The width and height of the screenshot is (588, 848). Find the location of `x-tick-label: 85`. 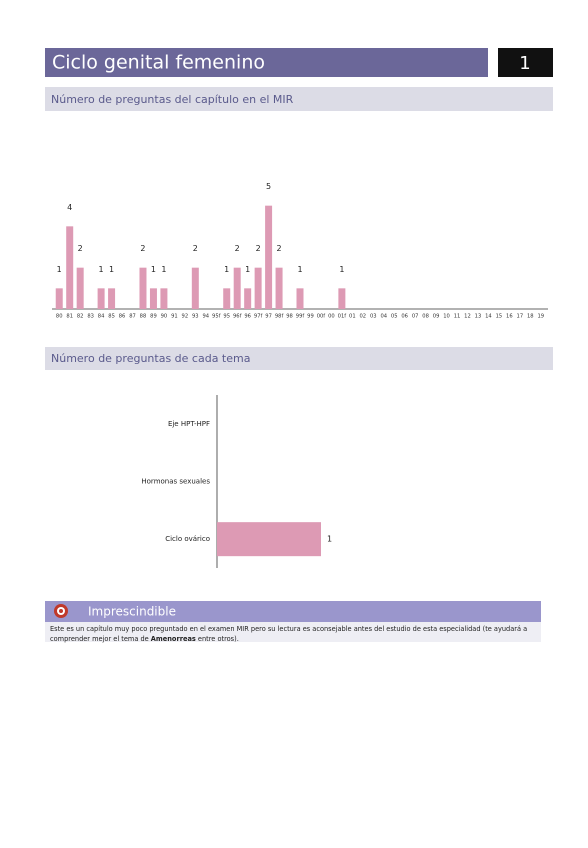

x-tick-label: 85 is located at coordinates (111, 317).